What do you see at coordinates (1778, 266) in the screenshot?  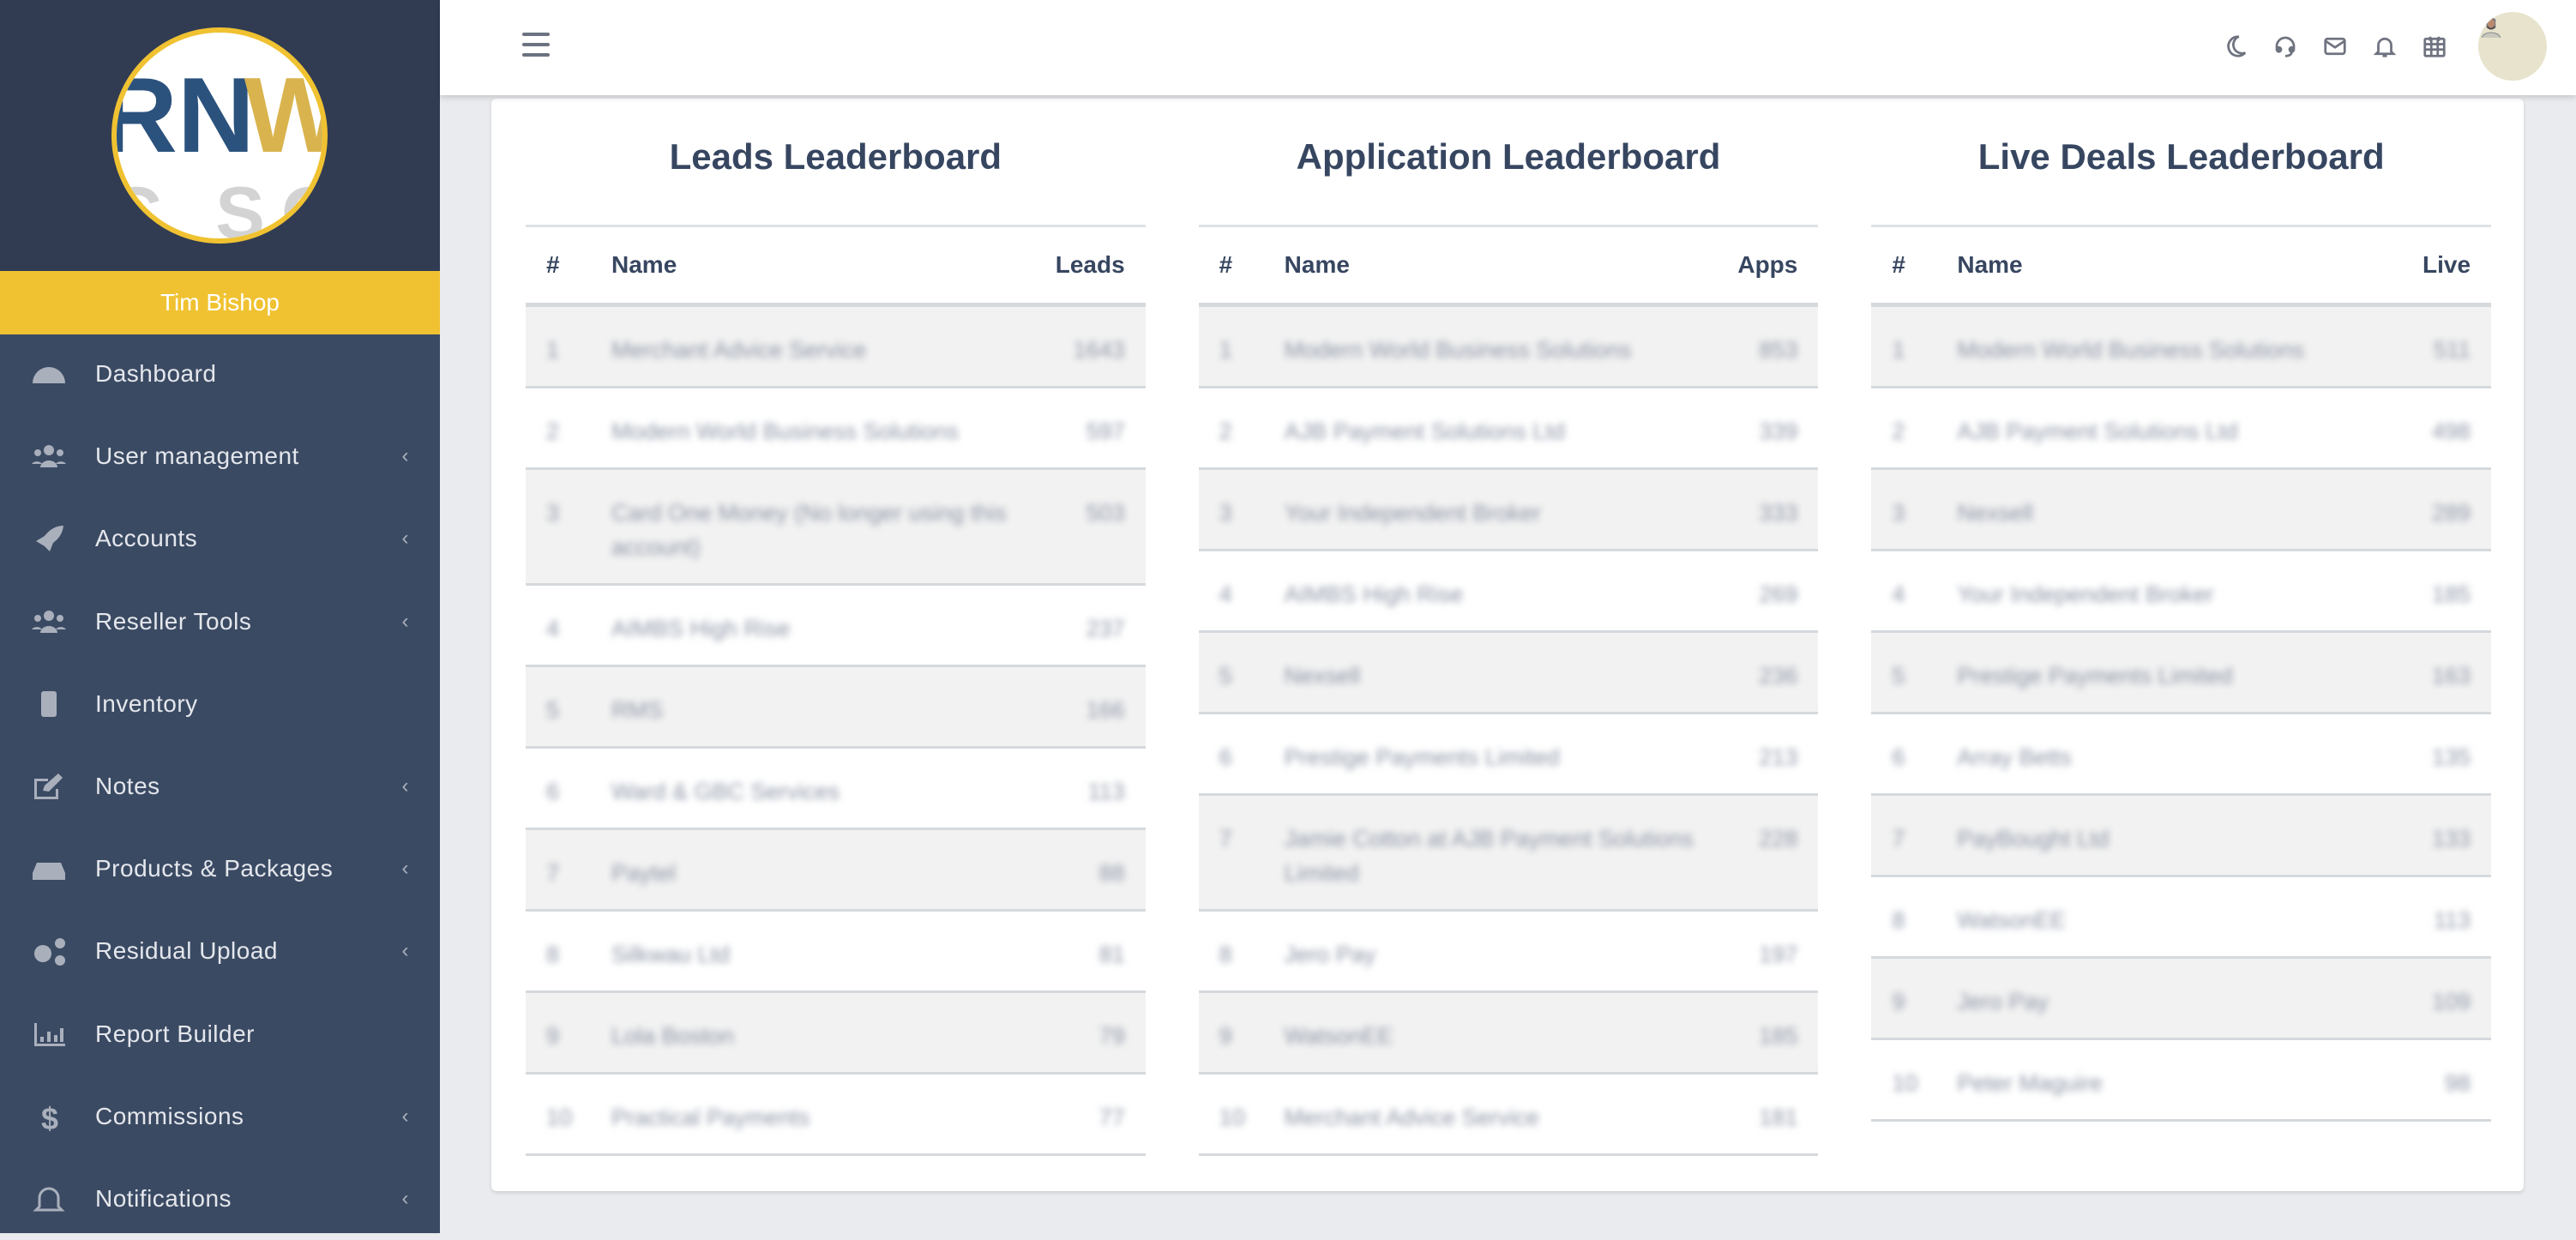 I see `col-count: Apps` at bounding box center [1778, 266].